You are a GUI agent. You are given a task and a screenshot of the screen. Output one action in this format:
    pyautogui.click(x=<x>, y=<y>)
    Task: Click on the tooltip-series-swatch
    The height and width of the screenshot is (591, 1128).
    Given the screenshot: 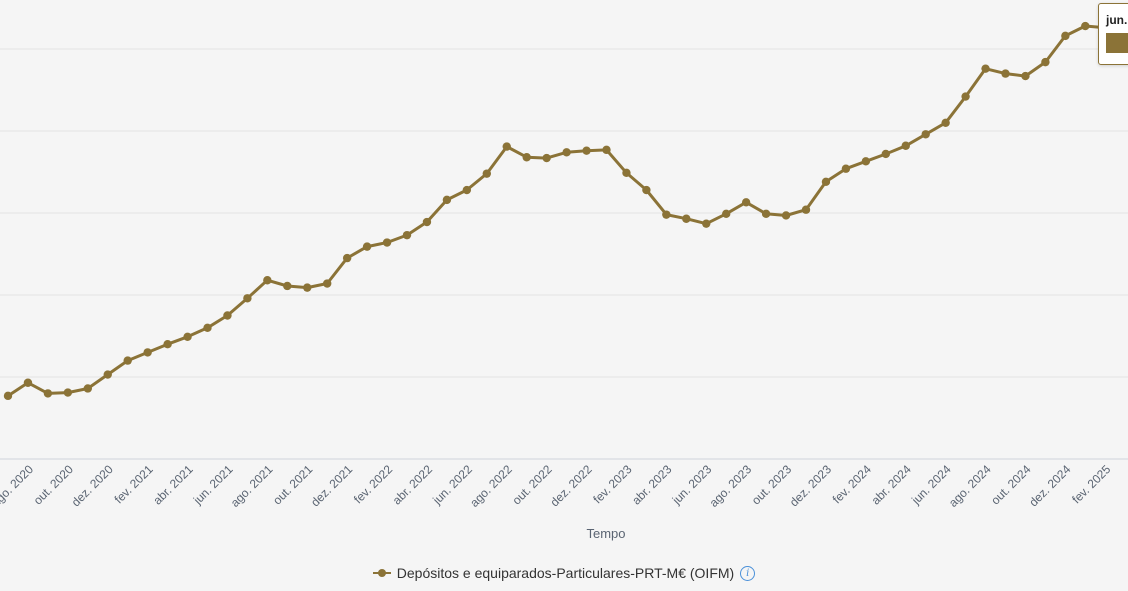 What is the action you would take?
    pyautogui.click(x=1117, y=43)
    